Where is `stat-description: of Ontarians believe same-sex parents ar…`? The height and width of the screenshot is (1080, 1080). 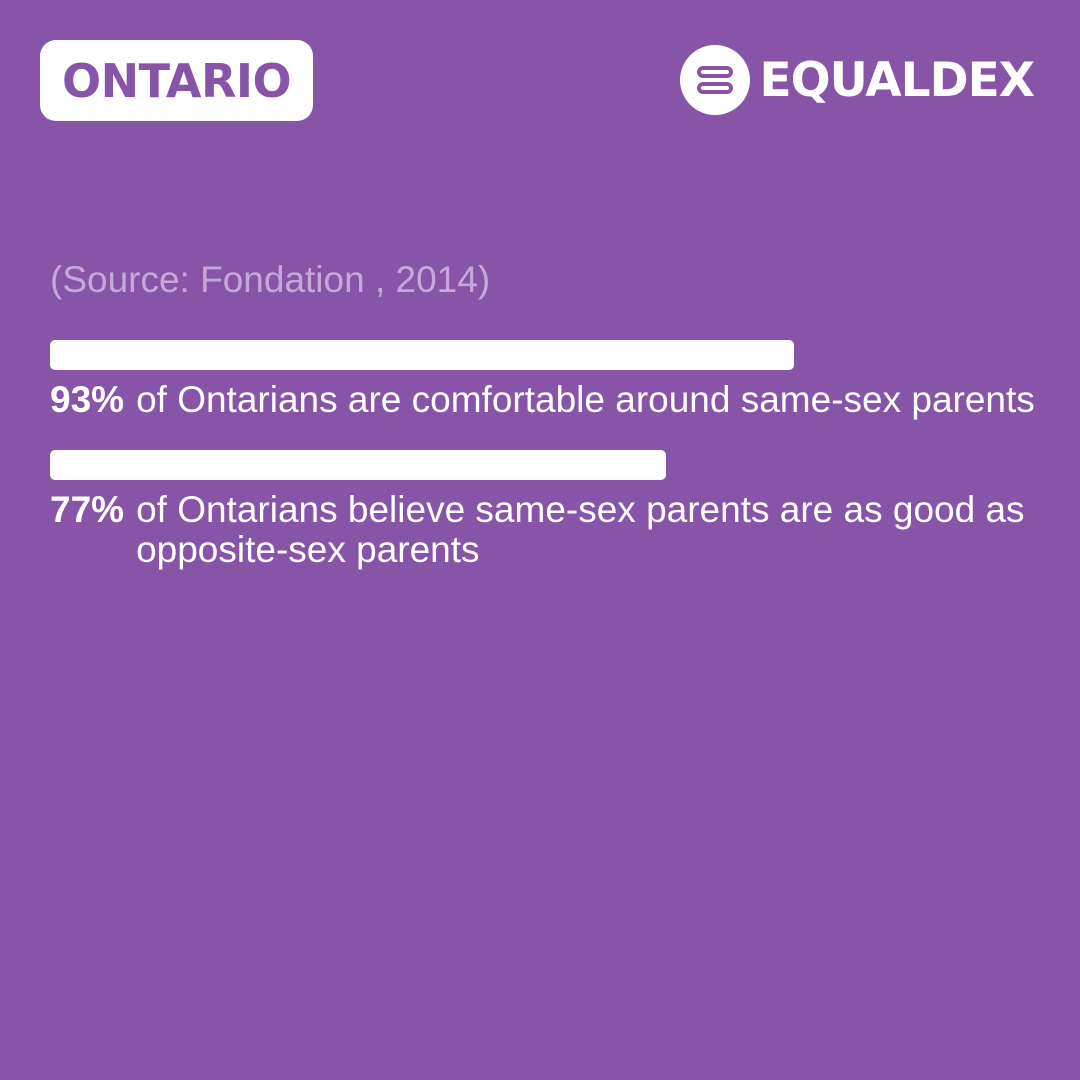
stat-description: of Ontarians believe same-sex parents ar… is located at coordinates (580, 529).